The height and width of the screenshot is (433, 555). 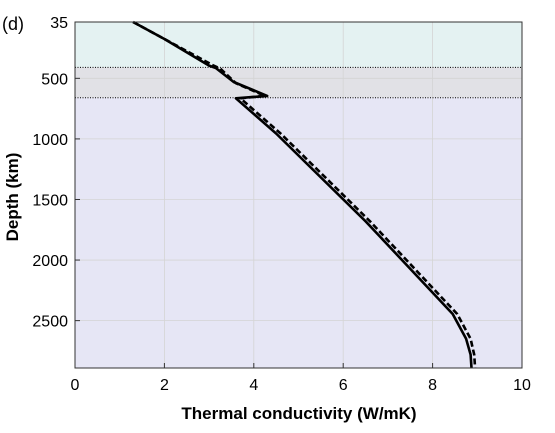 What do you see at coordinates (164, 385) in the screenshot?
I see `x-tick-label: 2` at bounding box center [164, 385].